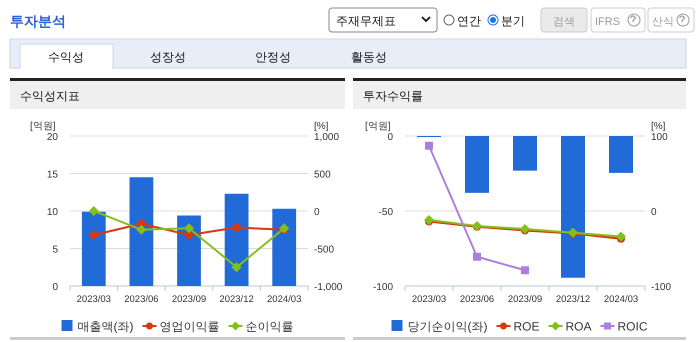  What do you see at coordinates (564, 22) in the screenshot?
I see `text: 검색` at bounding box center [564, 22].